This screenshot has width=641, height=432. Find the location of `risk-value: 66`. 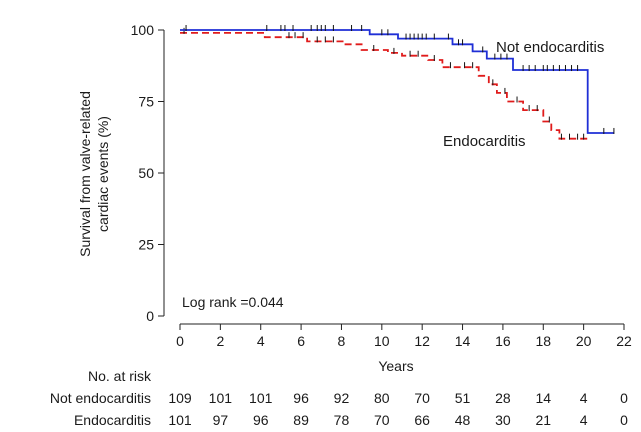

risk-value: 66 is located at coordinates (422, 420).